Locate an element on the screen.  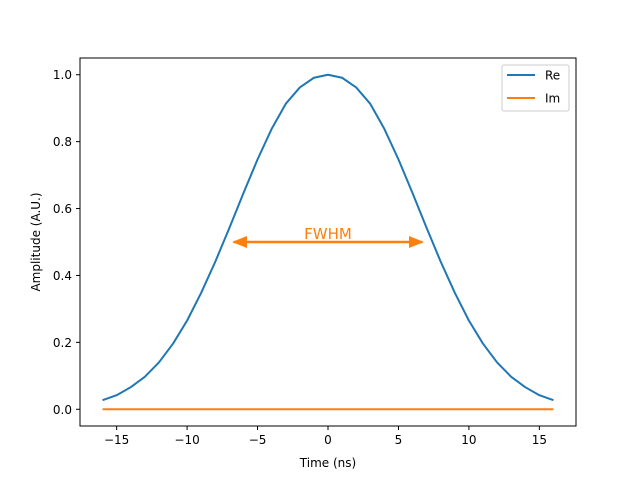
fwhm-label: FWHM is located at coordinates (328, 234).